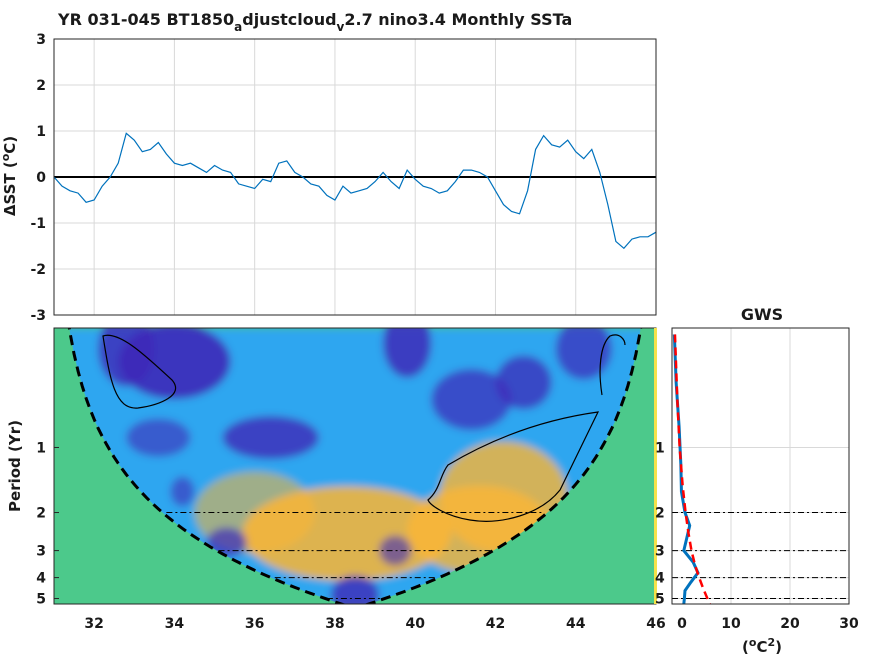  Describe the element at coordinates (47, 524) in the screenshot. I see `wavelet-yticks: 1 2 3 4 5` at that location.